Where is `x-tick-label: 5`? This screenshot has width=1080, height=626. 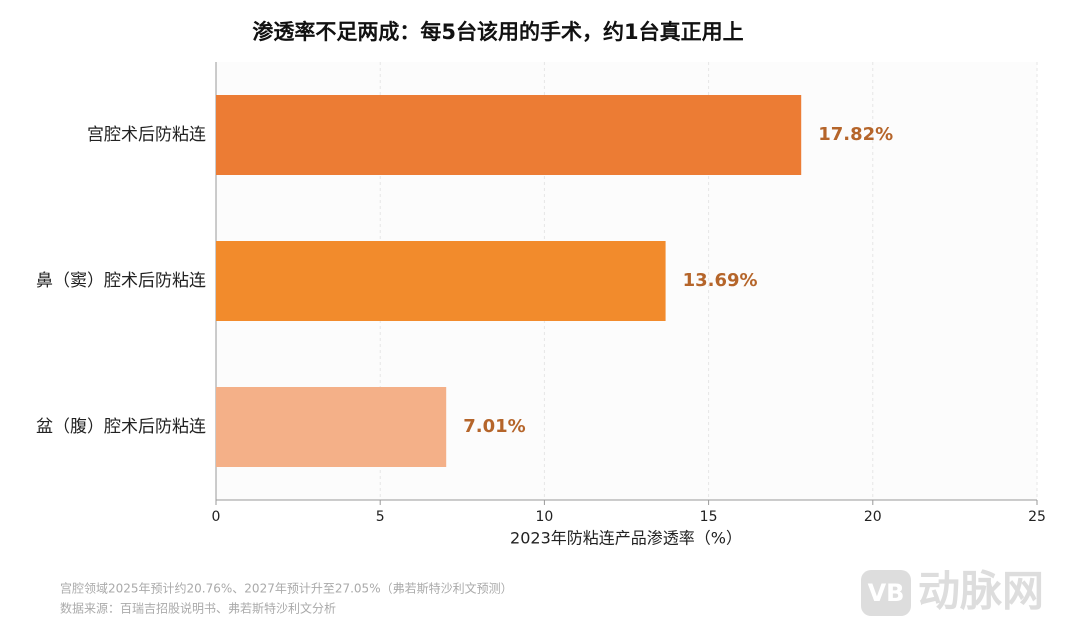
x-tick-label: 5 is located at coordinates (380, 517).